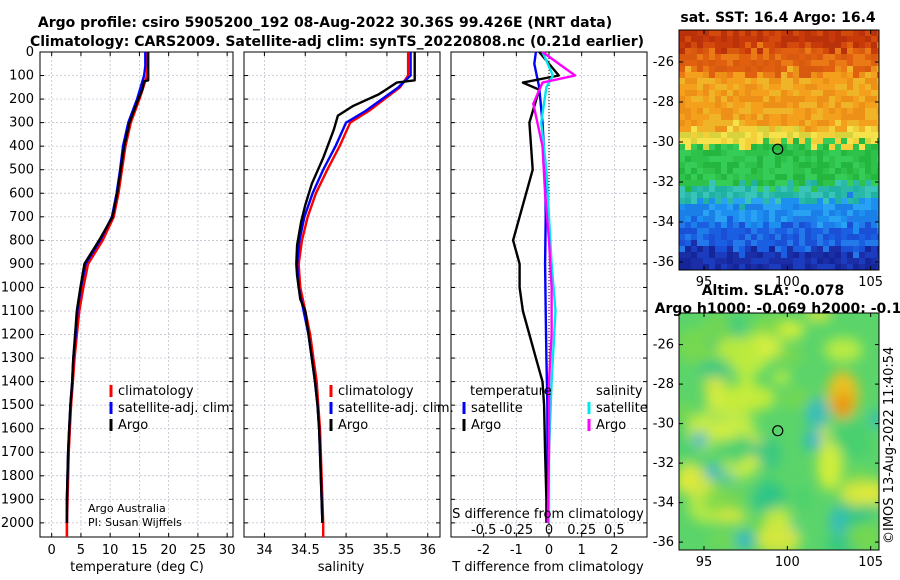 Image resolution: width=900 pixels, height=580 pixels. Describe the element at coordinates (768, 441) in the screenshot. I see `sla-map: 95 100 105 -26 -28 -30 -32 -34 -36` at that location.